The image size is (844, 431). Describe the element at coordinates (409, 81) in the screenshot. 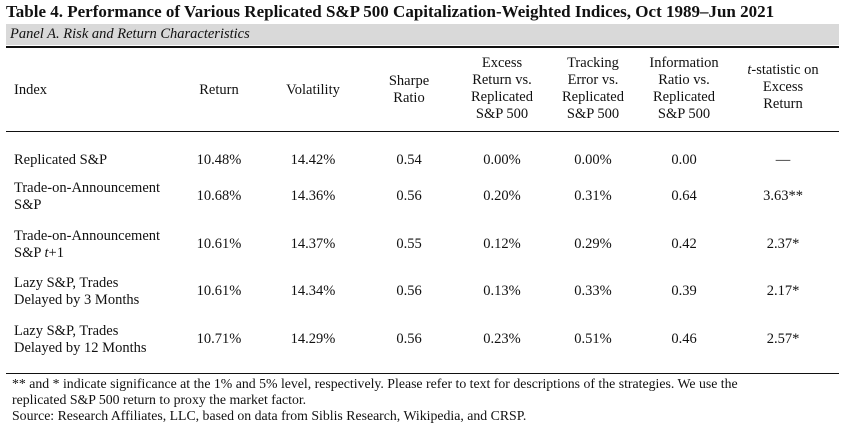

I see `header-sharpe-line-1: Sharpe` at that location.